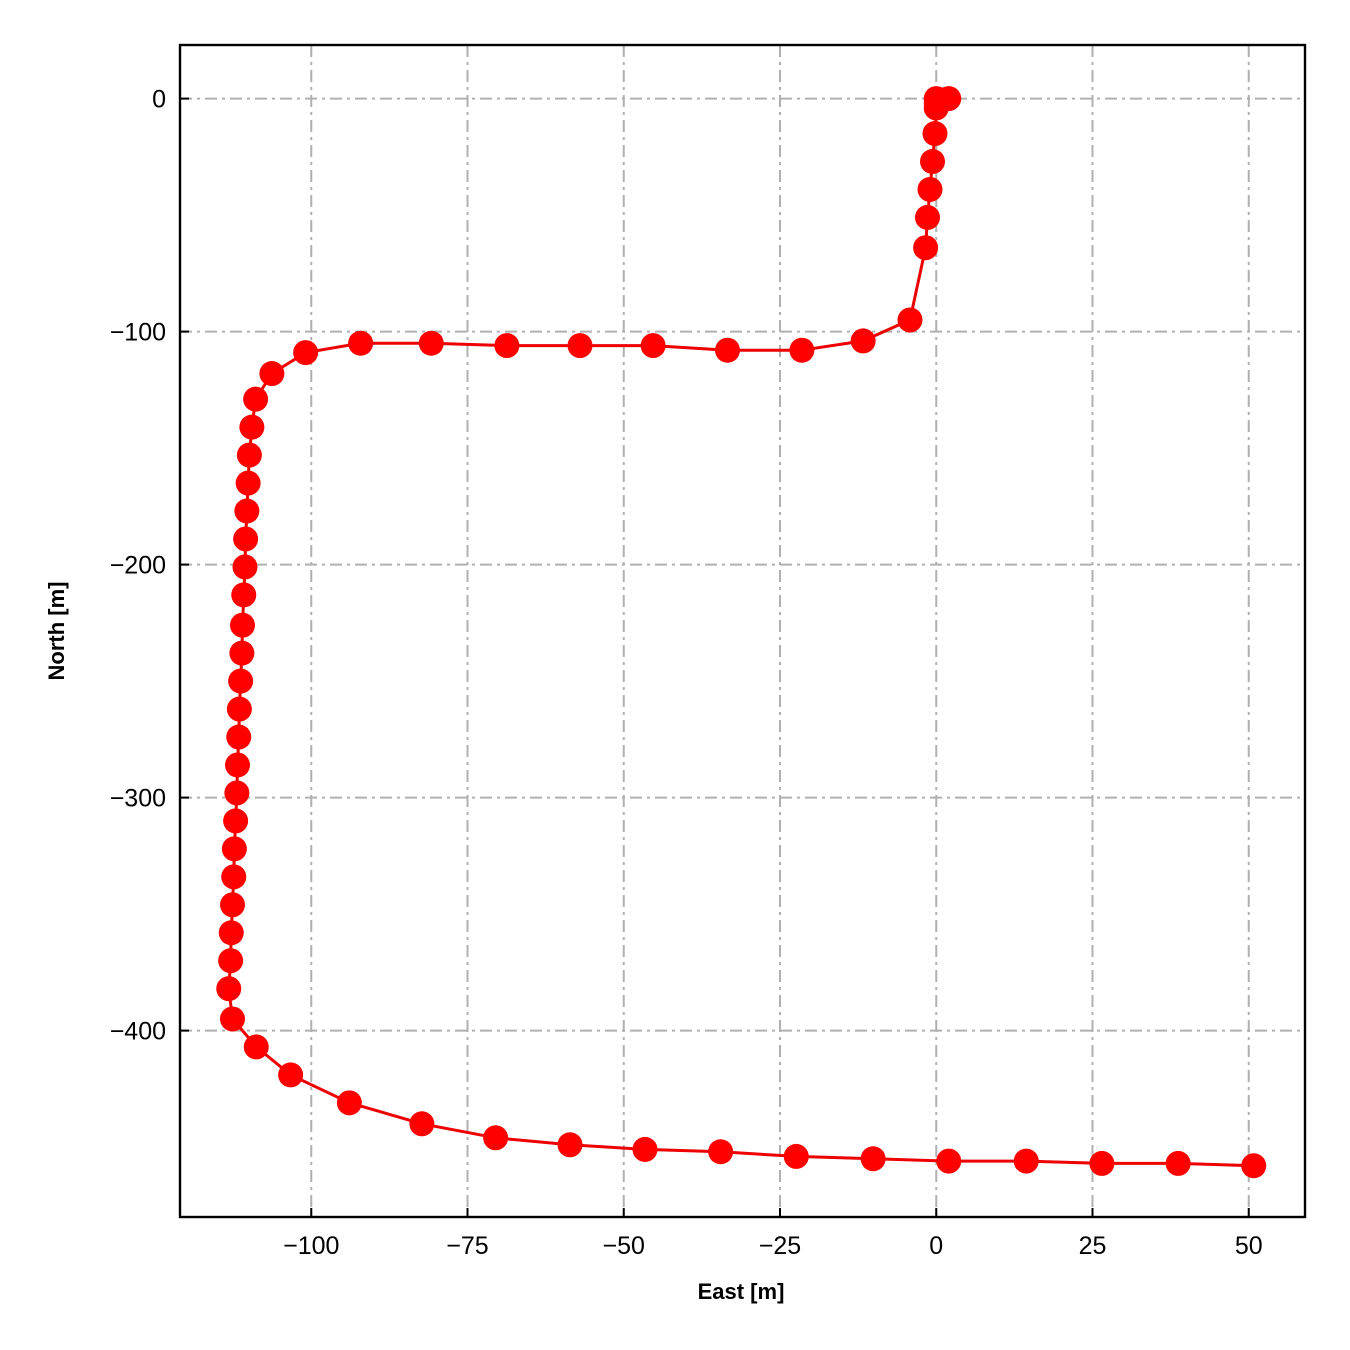 Image resolution: width=1350 pixels, height=1350 pixels. Describe the element at coordinates (138, 1032) in the screenshot. I see `y-tick-label: −400` at that location.